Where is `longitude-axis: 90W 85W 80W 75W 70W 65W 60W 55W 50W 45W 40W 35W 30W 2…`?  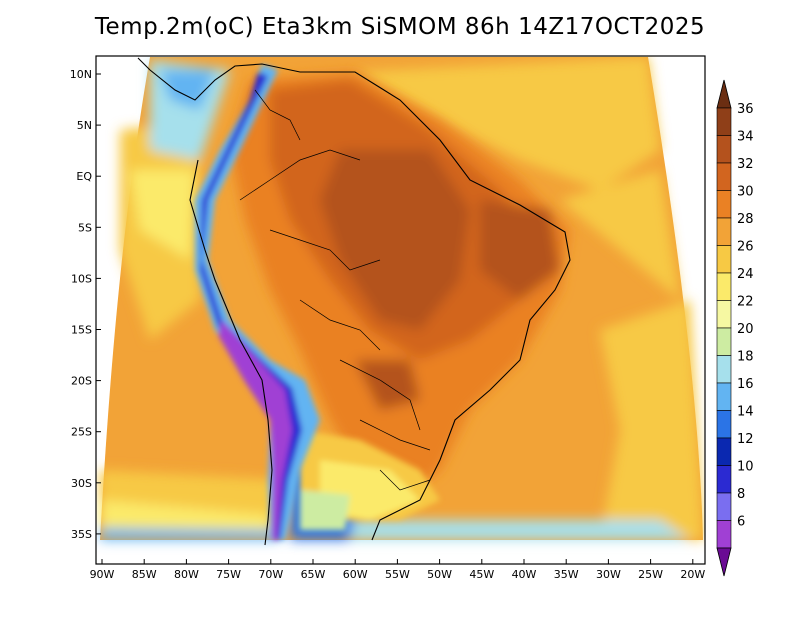 longitude-axis: 90W 85W 80W 75W 70W 65W 60W 55W 50W 45W 40W 35W 30W 2… is located at coordinates (397, 570).